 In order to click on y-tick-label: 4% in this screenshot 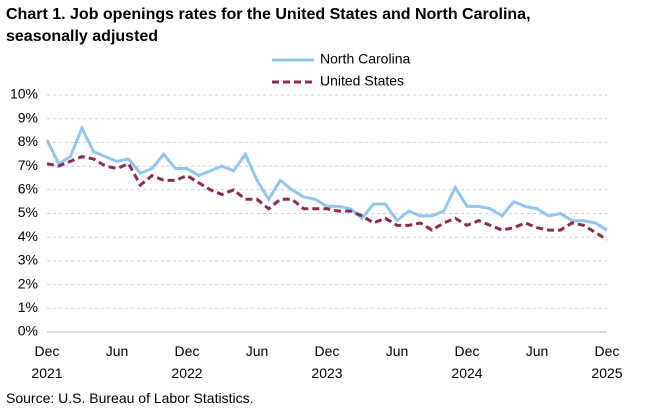, I will do `click(28, 236)`.